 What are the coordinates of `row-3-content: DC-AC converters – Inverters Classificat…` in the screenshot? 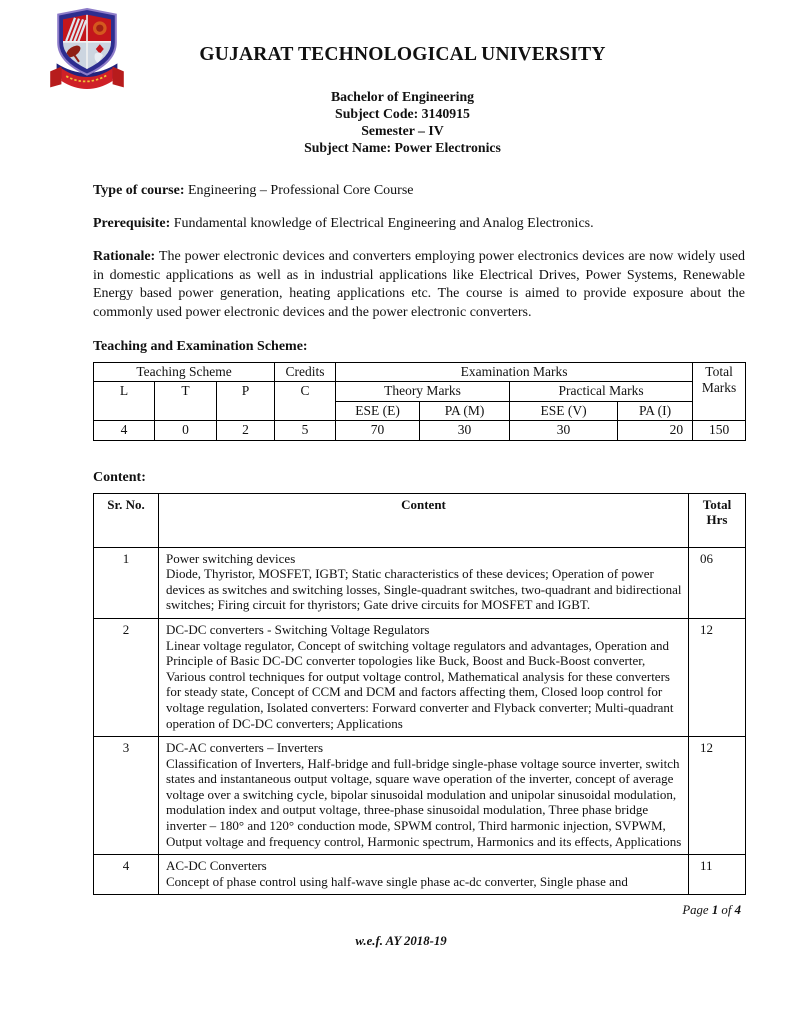 It's located at (423, 796).